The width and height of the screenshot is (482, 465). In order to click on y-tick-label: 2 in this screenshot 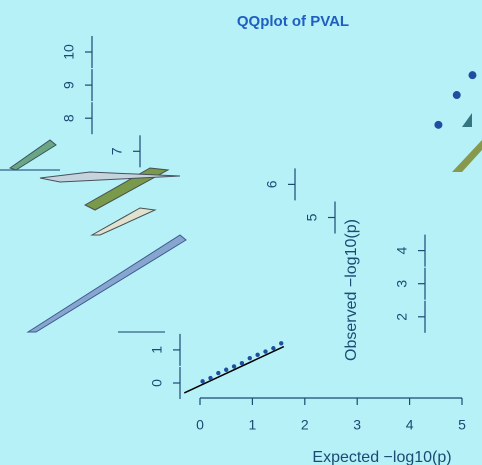, I will do `click(402, 317)`.